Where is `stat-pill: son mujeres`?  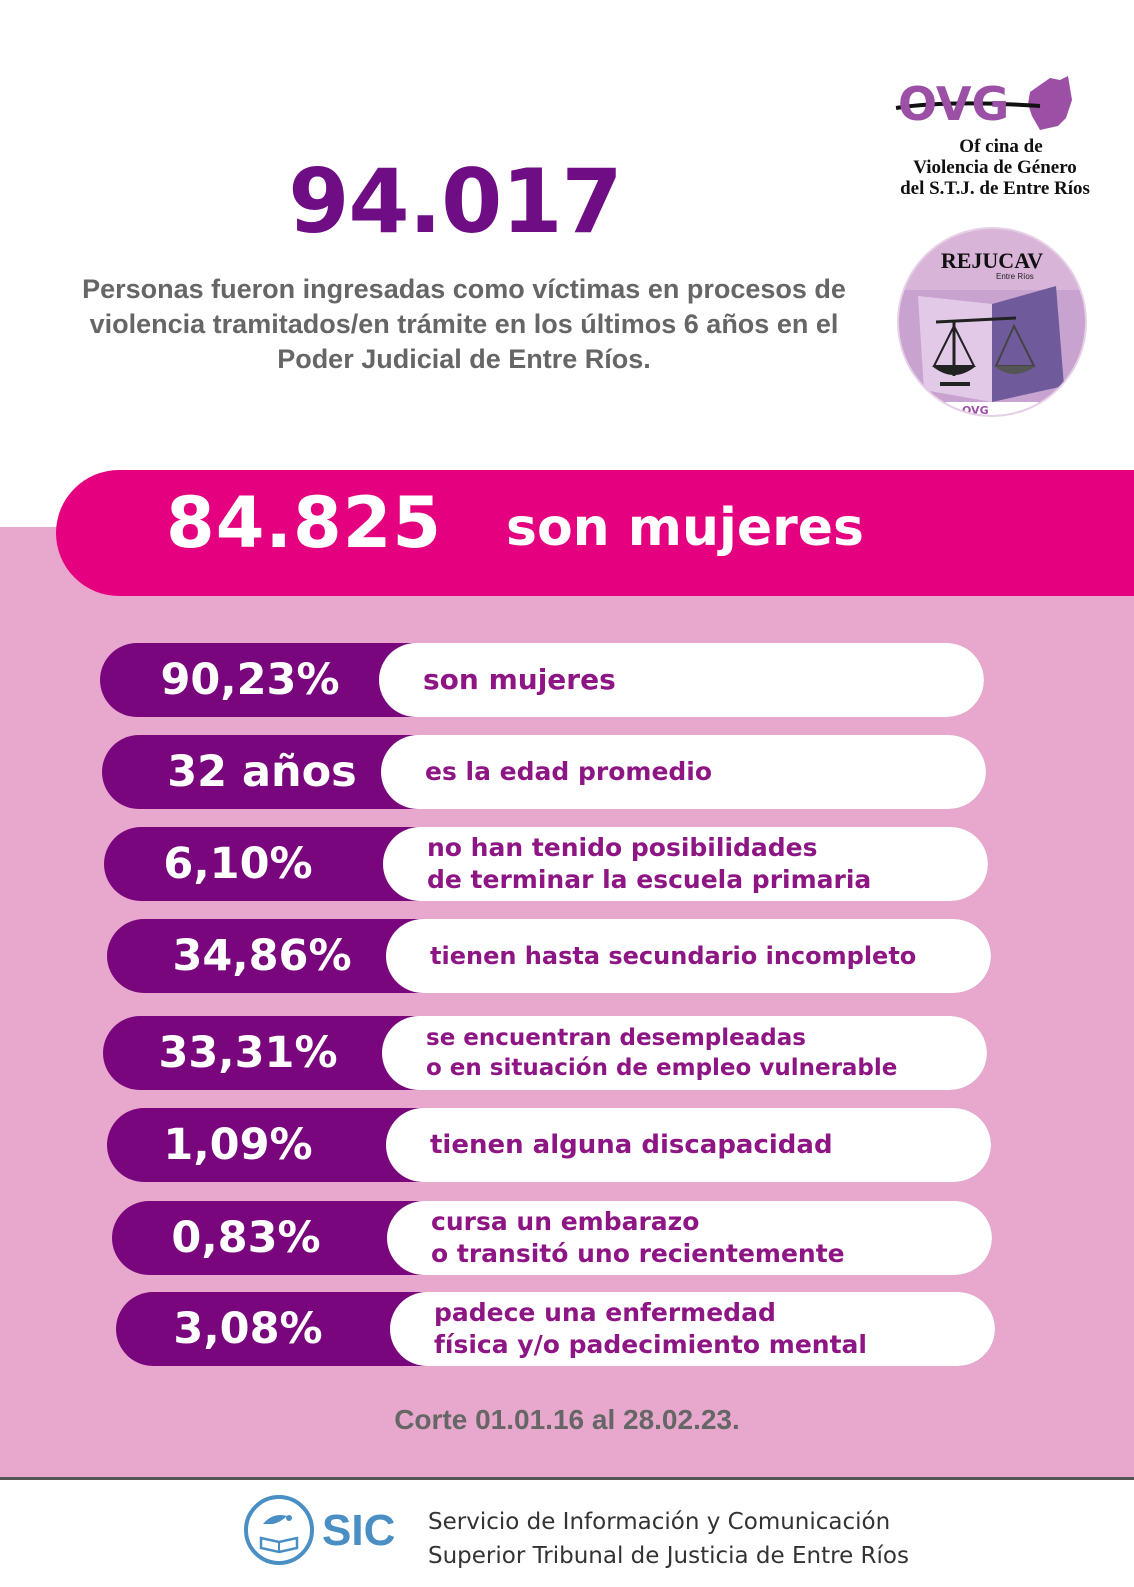
stat-pill: son mujeres is located at coordinates (681, 680).